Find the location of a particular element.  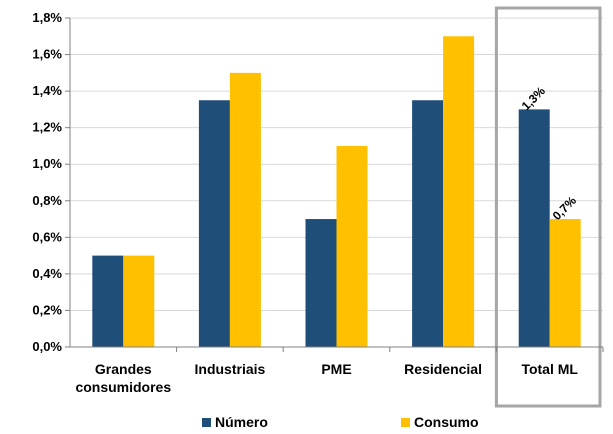

legend: Número Consumo is located at coordinates (340, 422).